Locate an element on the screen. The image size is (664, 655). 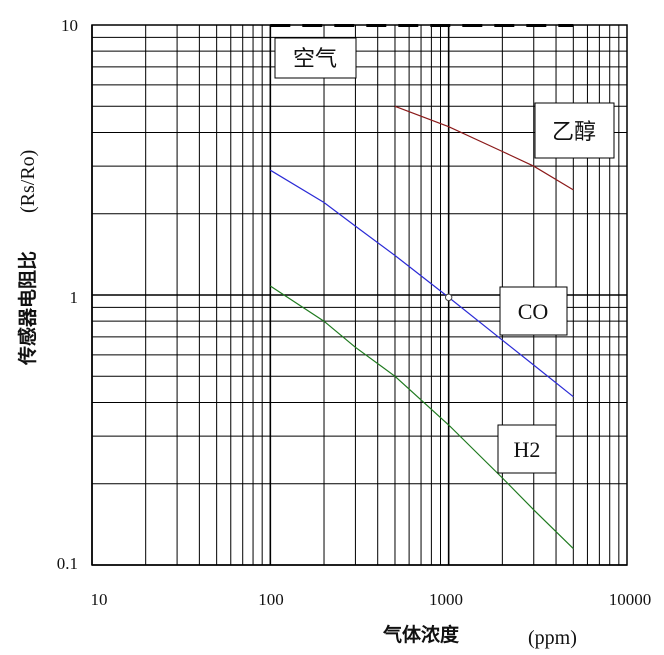
y-axis-title-group: 传感器电阻比 (Rs/Ro) is located at coordinates (27, 258).